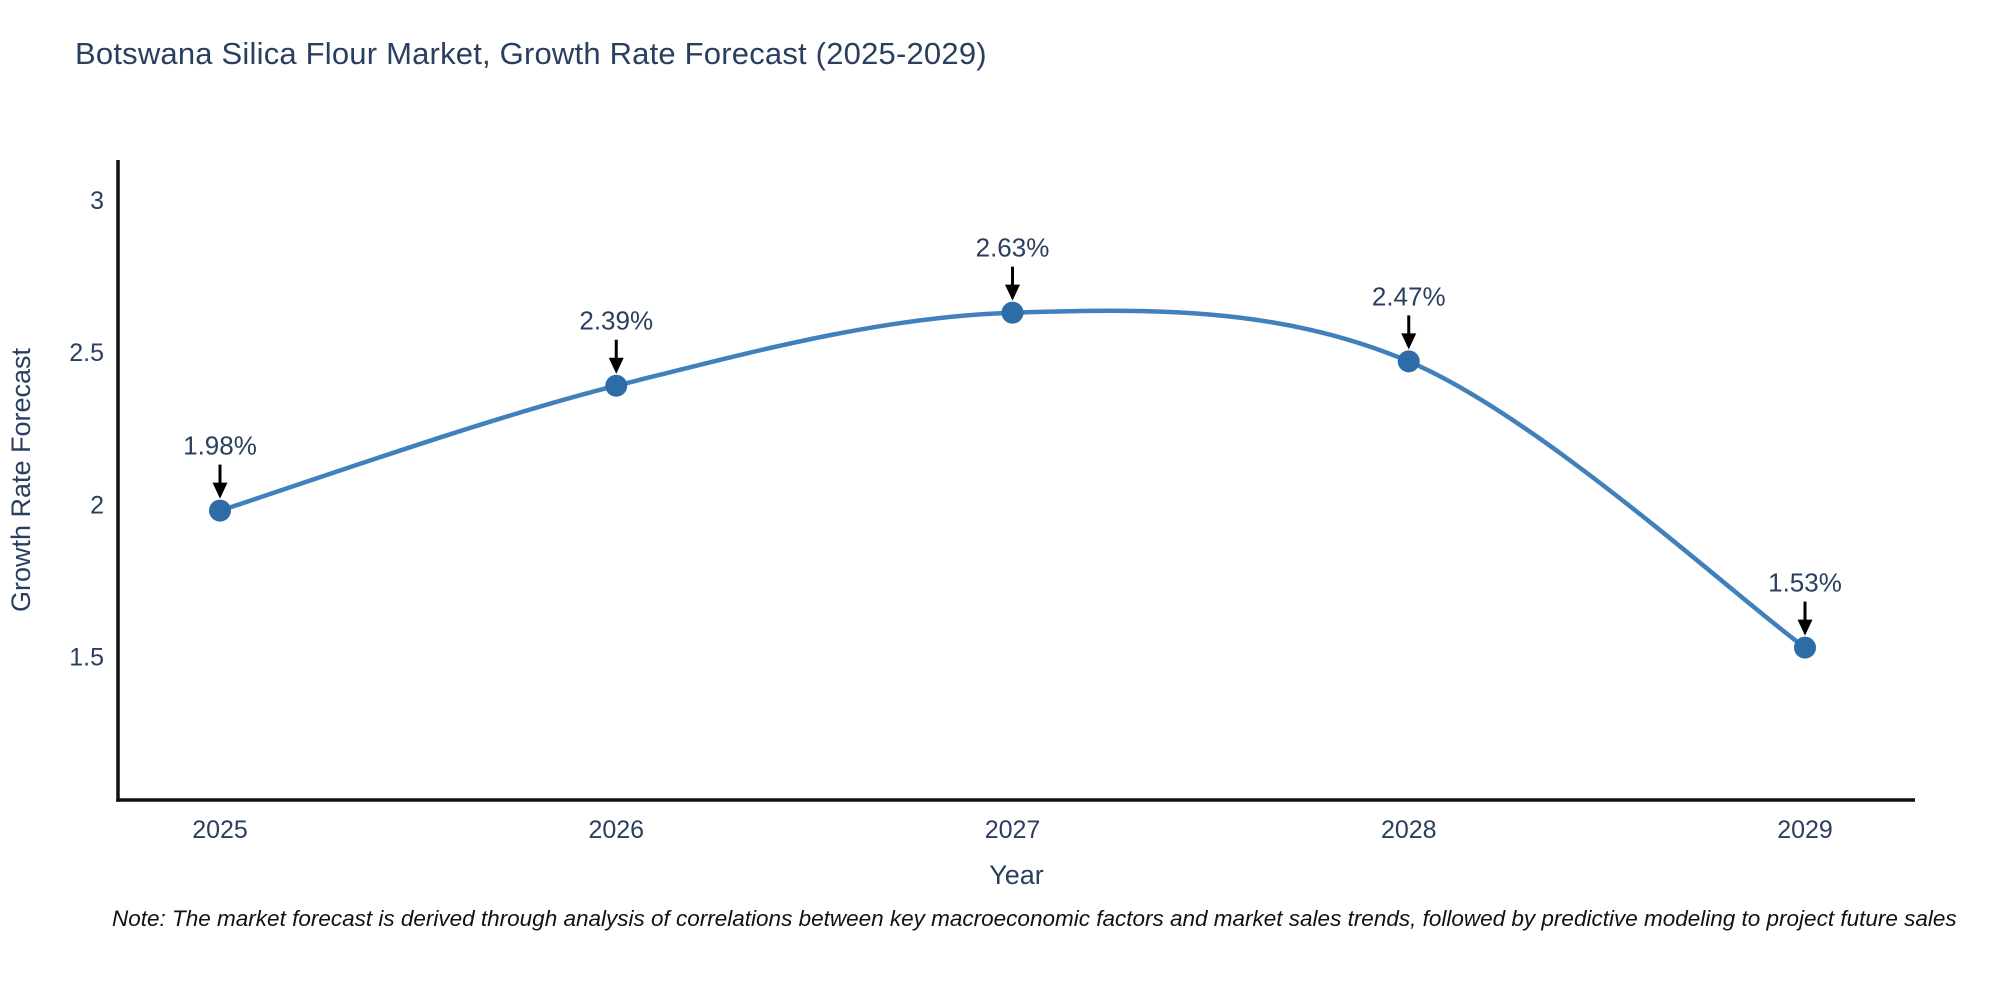 The height and width of the screenshot is (1000, 2000). I want to click on x-tick-label: 2027, so click(1013, 830).